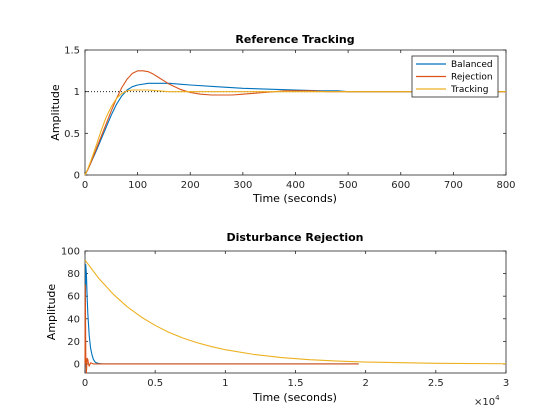 Image resolution: width=560 pixels, height=420 pixels. I want to click on legend-label-tracking: Tracking, so click(469, 90).